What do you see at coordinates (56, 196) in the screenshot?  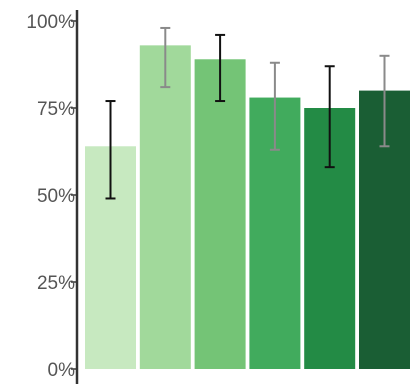 I see `y-tick-label: 50%` at bounding box center [56, 196].